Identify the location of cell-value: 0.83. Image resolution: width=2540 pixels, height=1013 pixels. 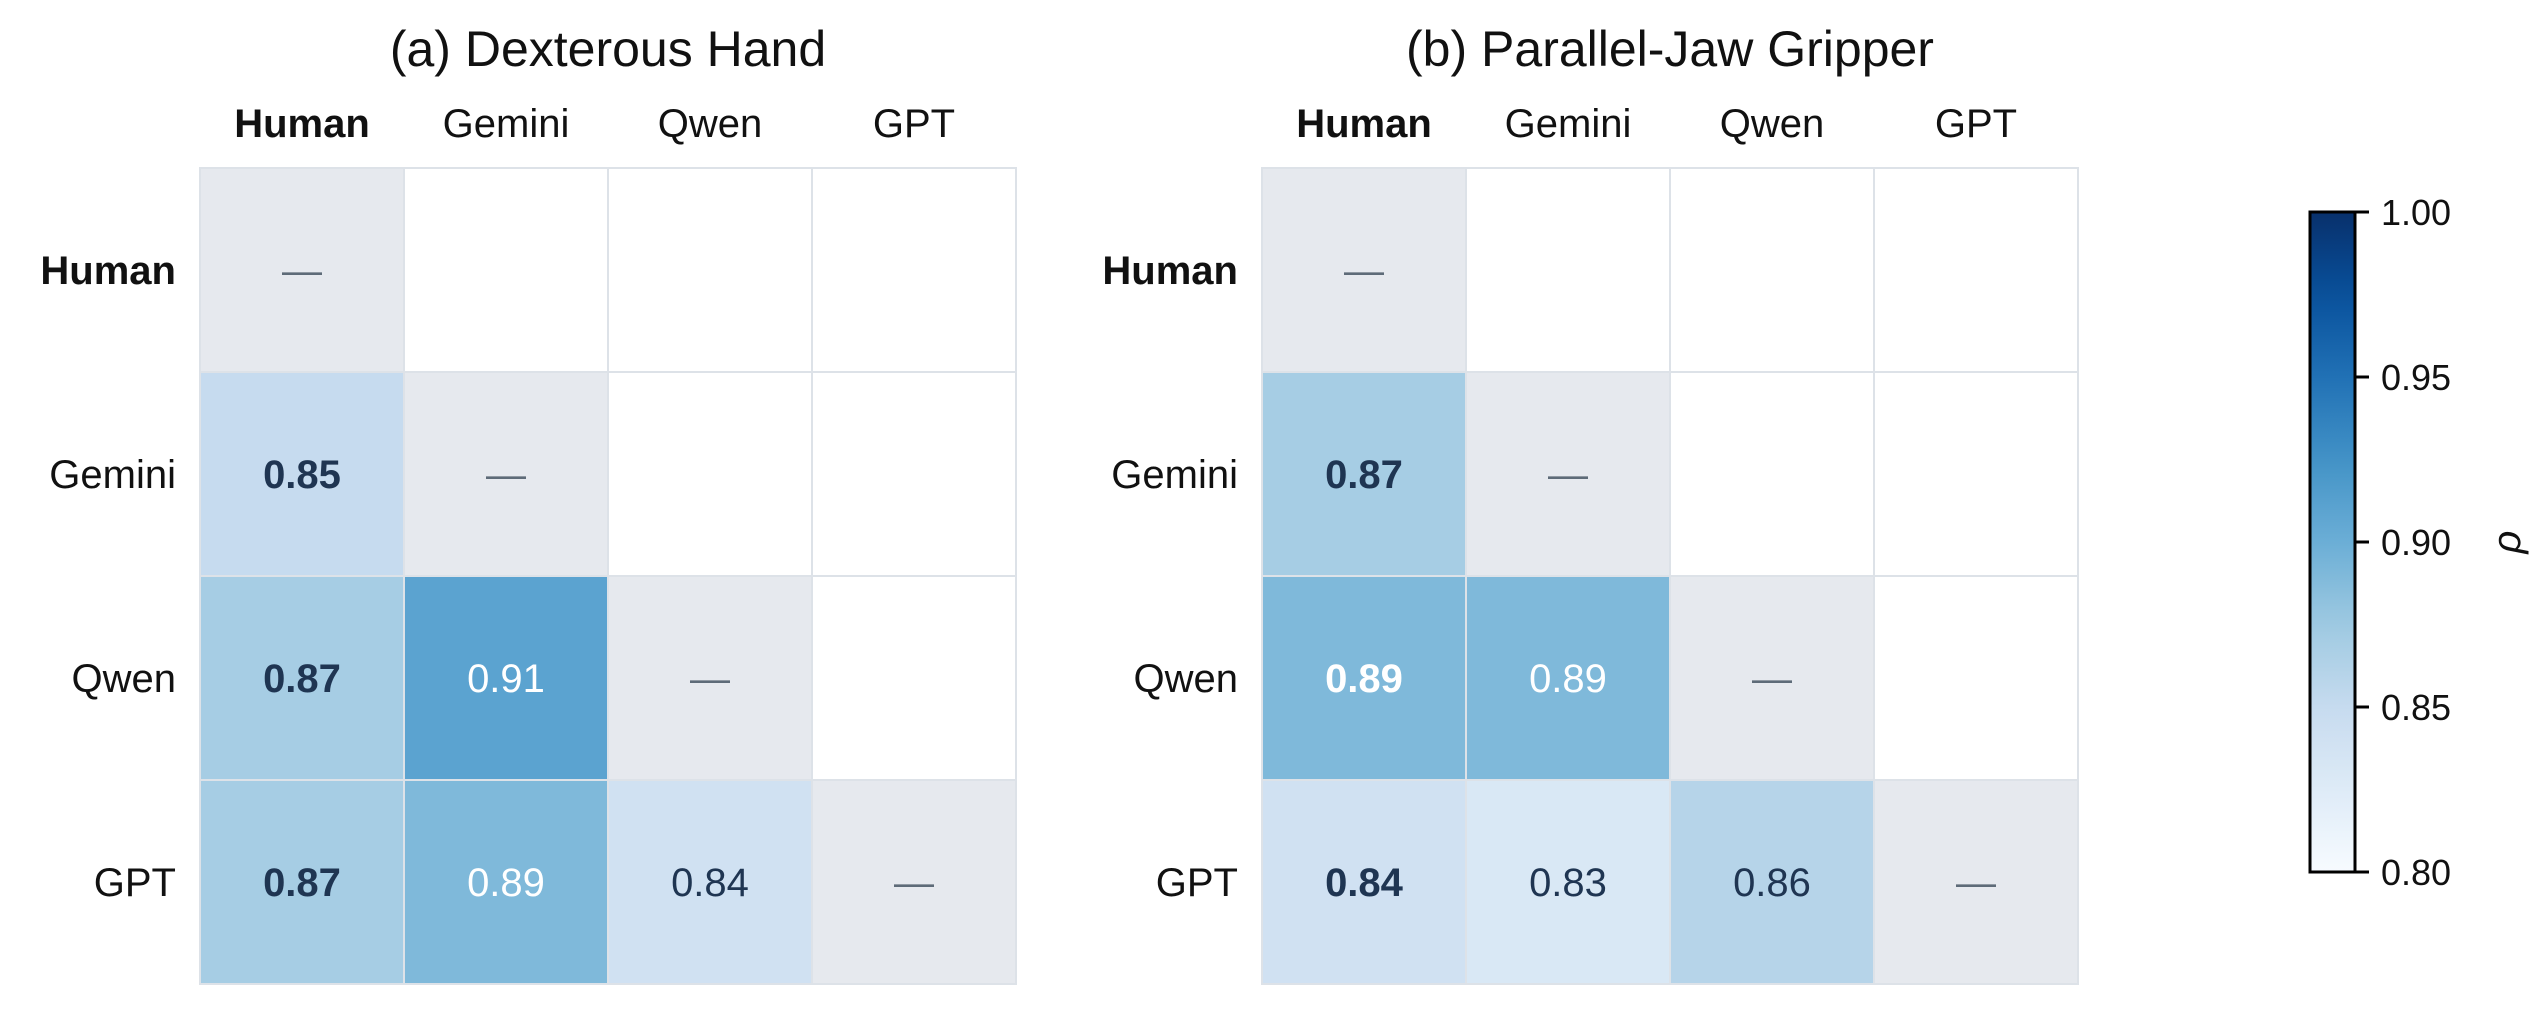
(1568, 883).